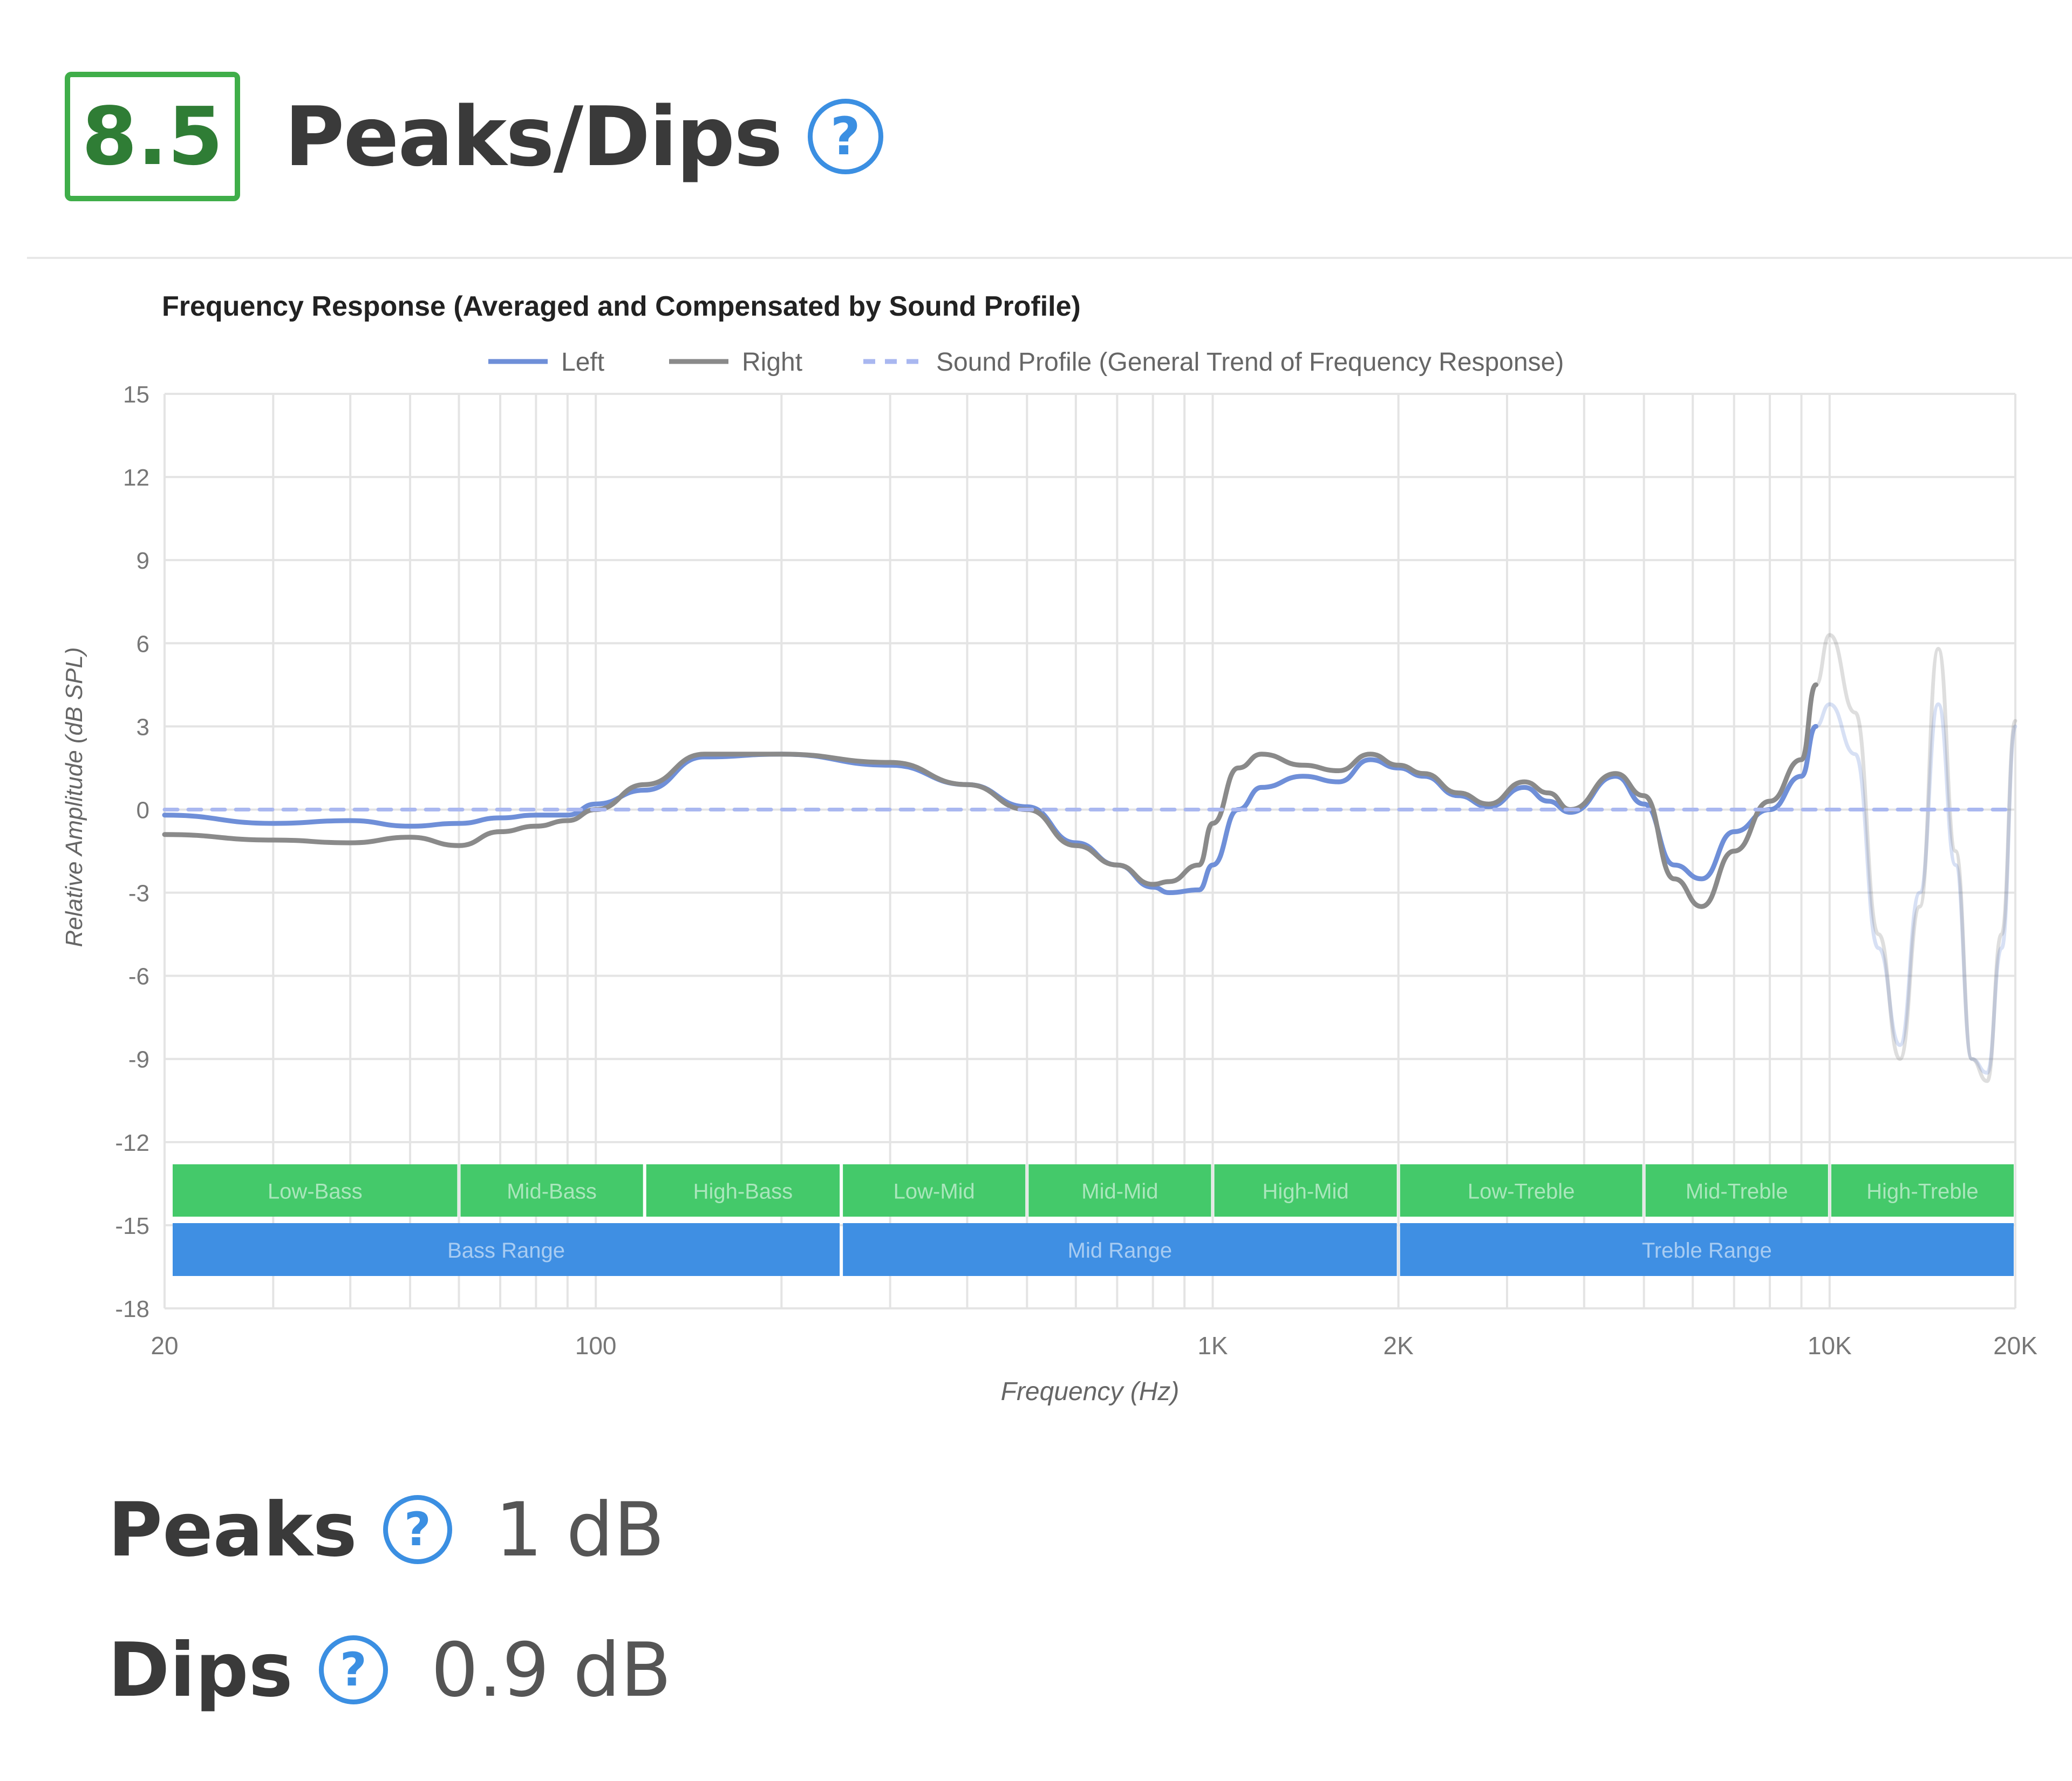 This screenshot has width=2072, height=1781. Describe the element at coordinates (200, 1670) in the screenshot. I see `dips-label: Dips` at that location.